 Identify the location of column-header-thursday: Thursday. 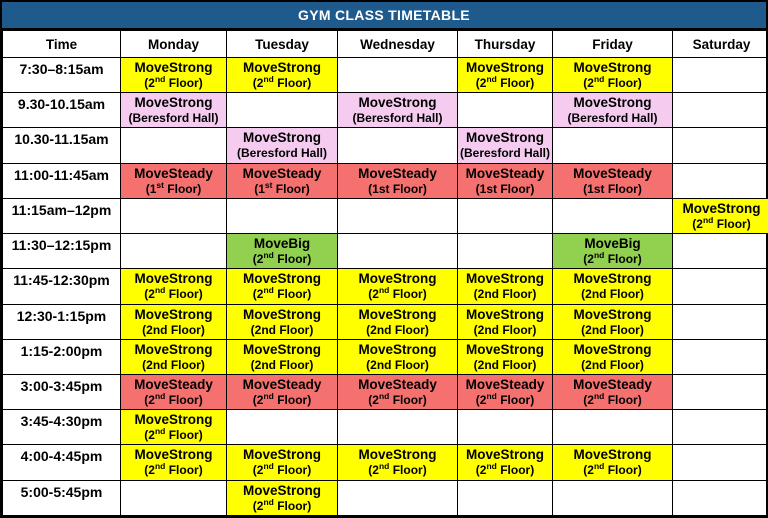
(505, 44).